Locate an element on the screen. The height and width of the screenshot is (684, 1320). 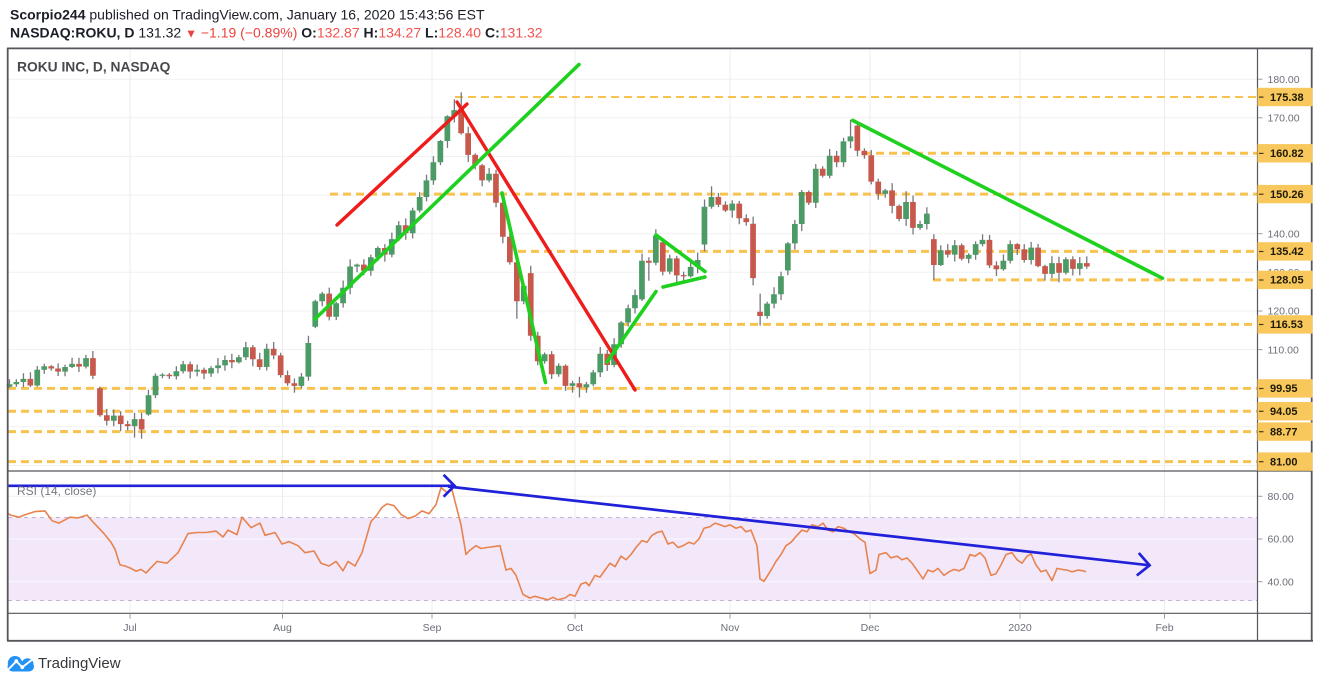
svg-text: Dec is located at coordinates (870, 628).